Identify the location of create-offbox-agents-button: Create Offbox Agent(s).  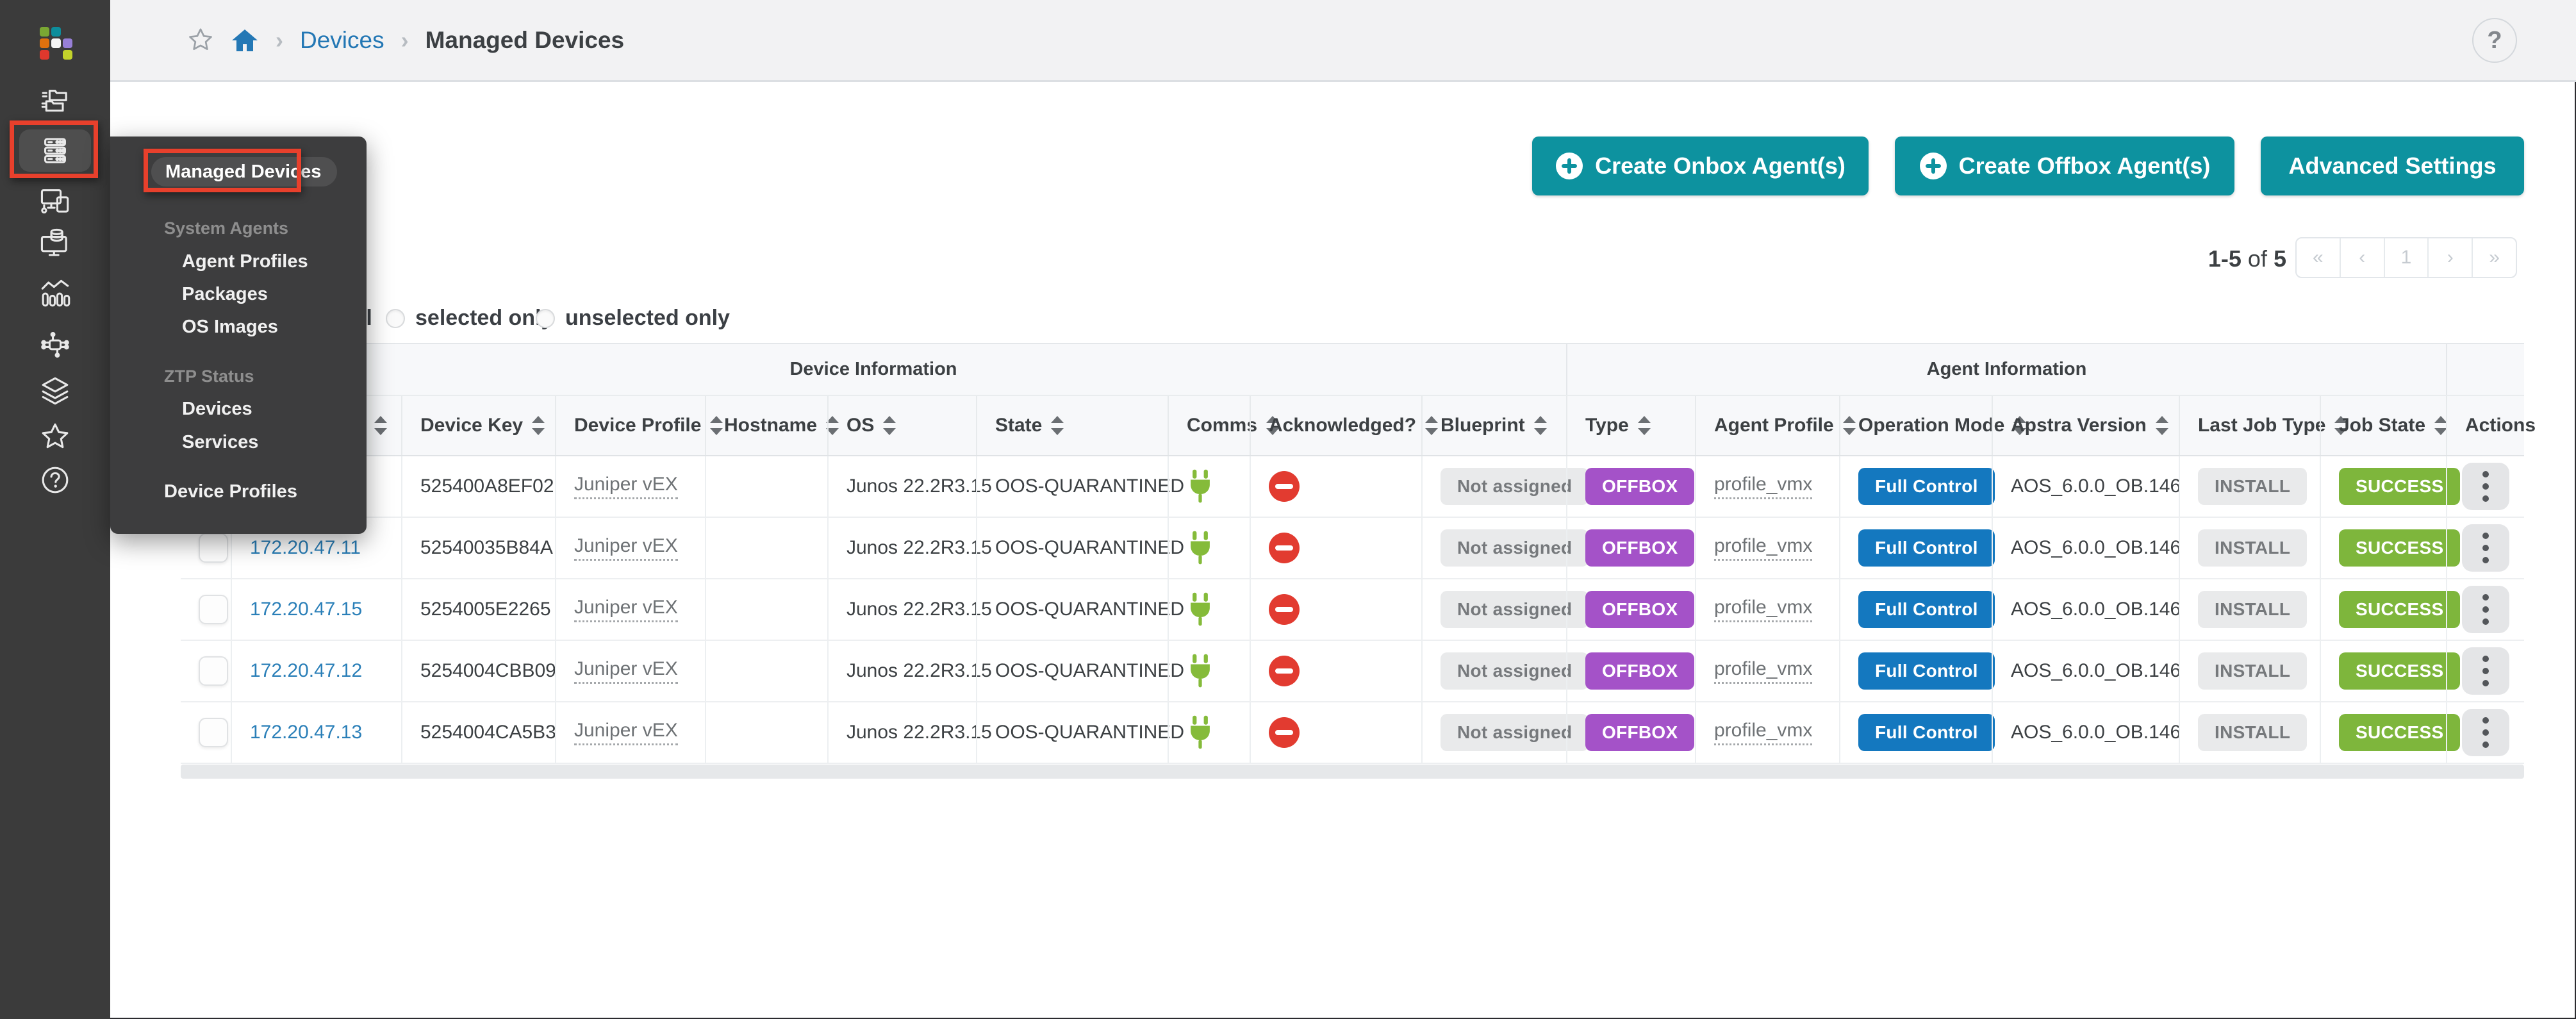
(2064, 166).